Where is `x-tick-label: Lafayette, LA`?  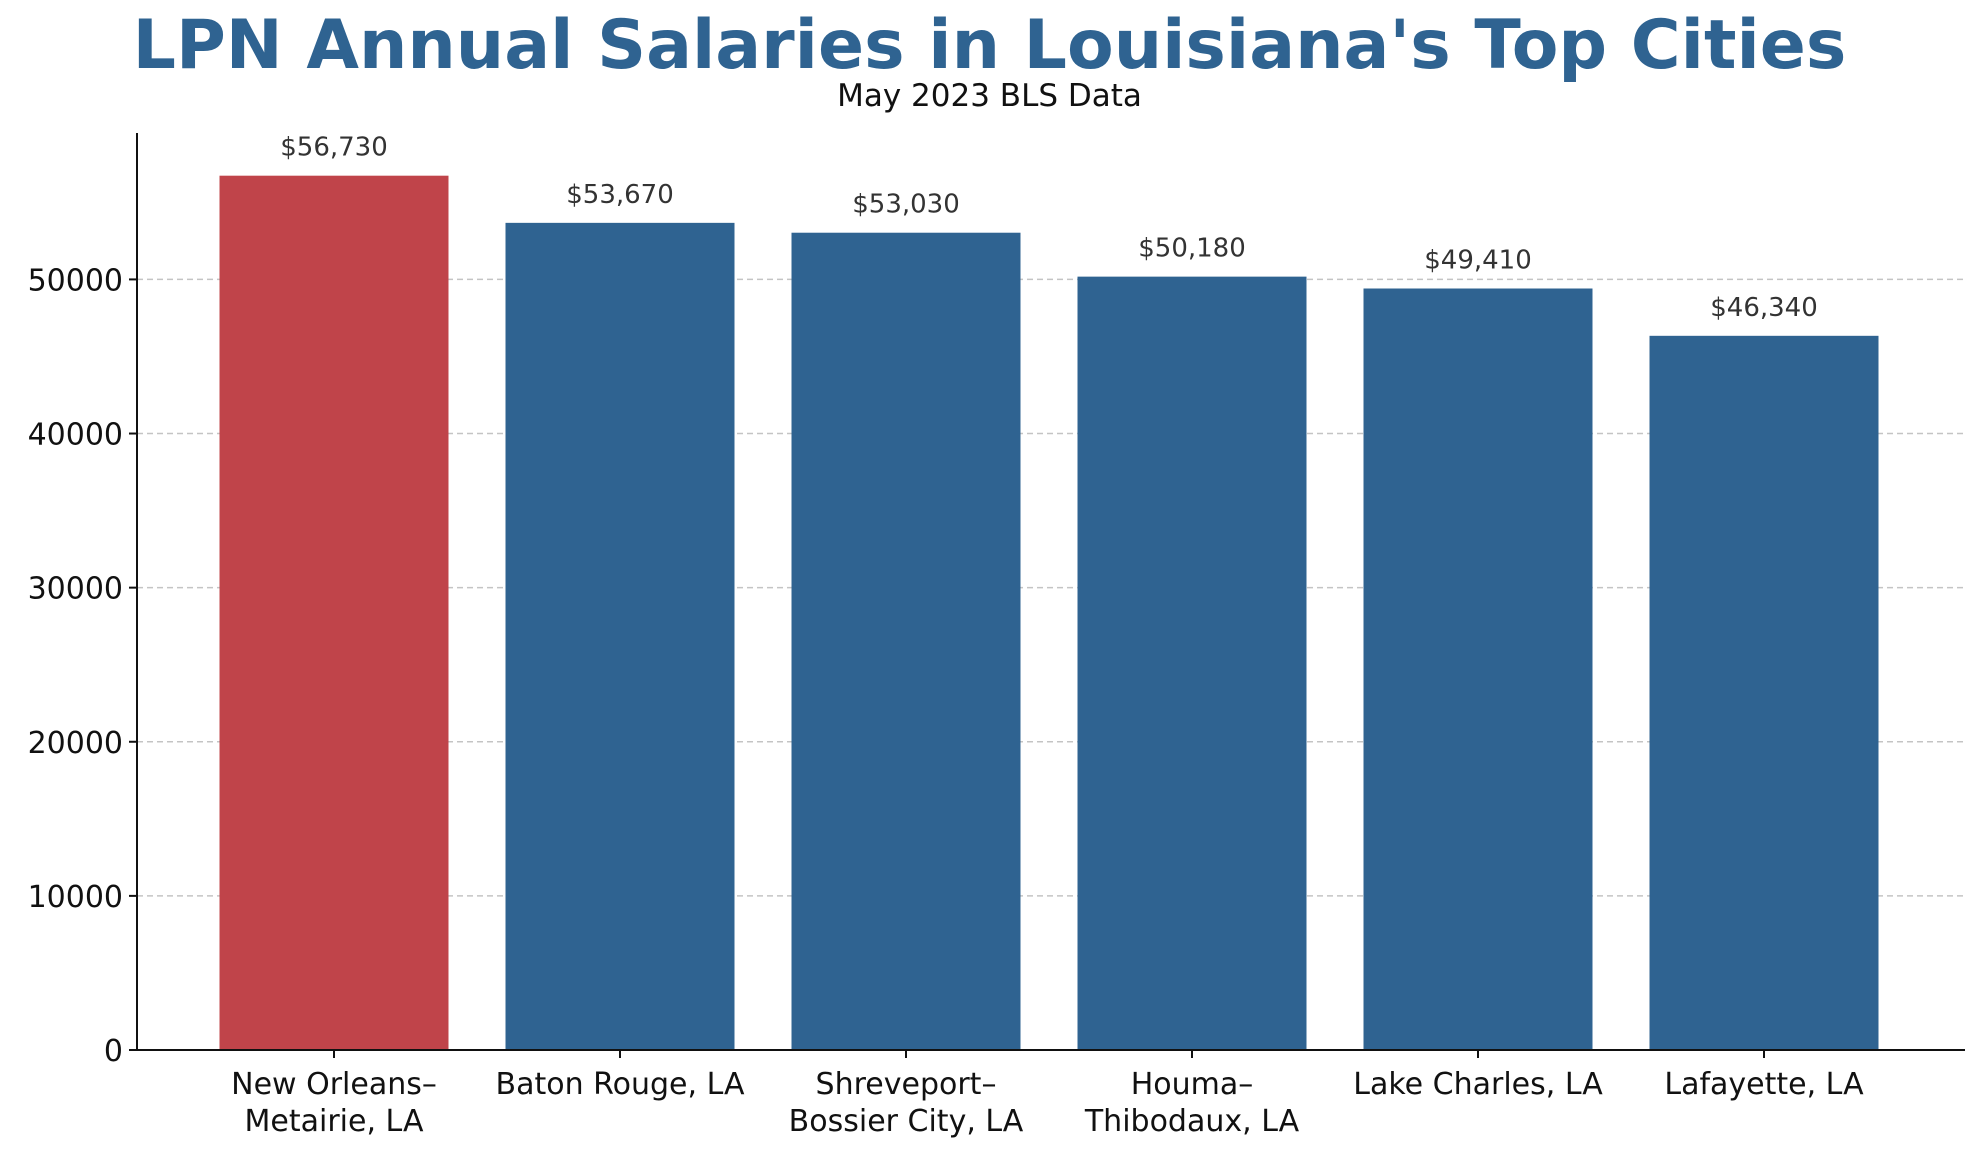 x-tick-label: Lafayette, LA is located at coordinates (1764, 1084).